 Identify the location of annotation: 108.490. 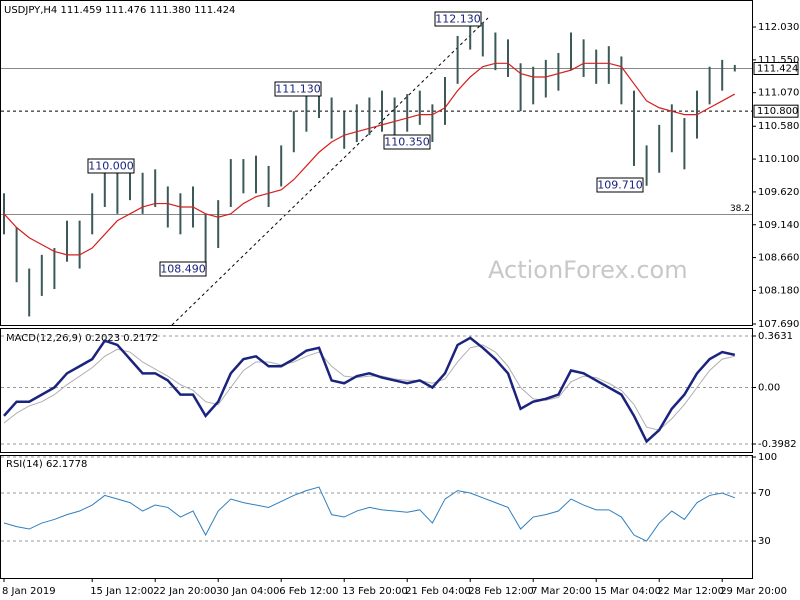
(183, 269).